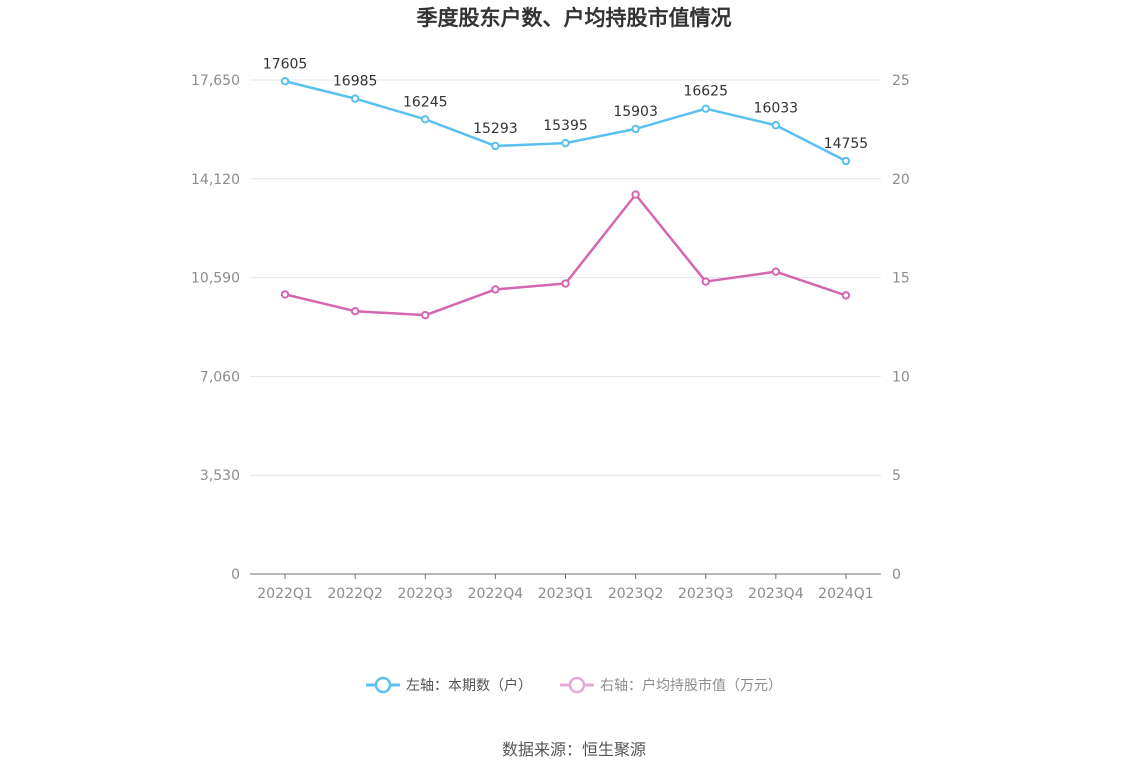  What do you see at coordinates (846, 594) in the screenshot?
I see `x-axis-tick-label: 2024Q1` at bounding box center [846, 594].